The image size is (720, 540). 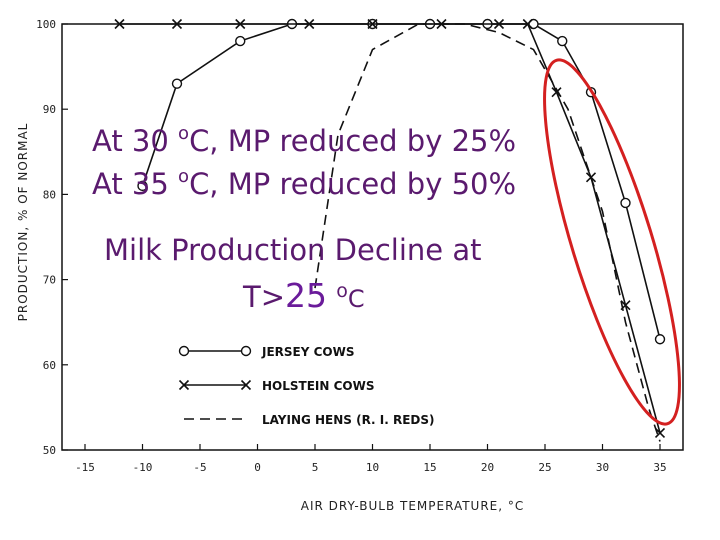 What do you see at coordinates (49, 280) in the screenshot?
I see `y-tick-label: 70` at bounding box center [49, 280].